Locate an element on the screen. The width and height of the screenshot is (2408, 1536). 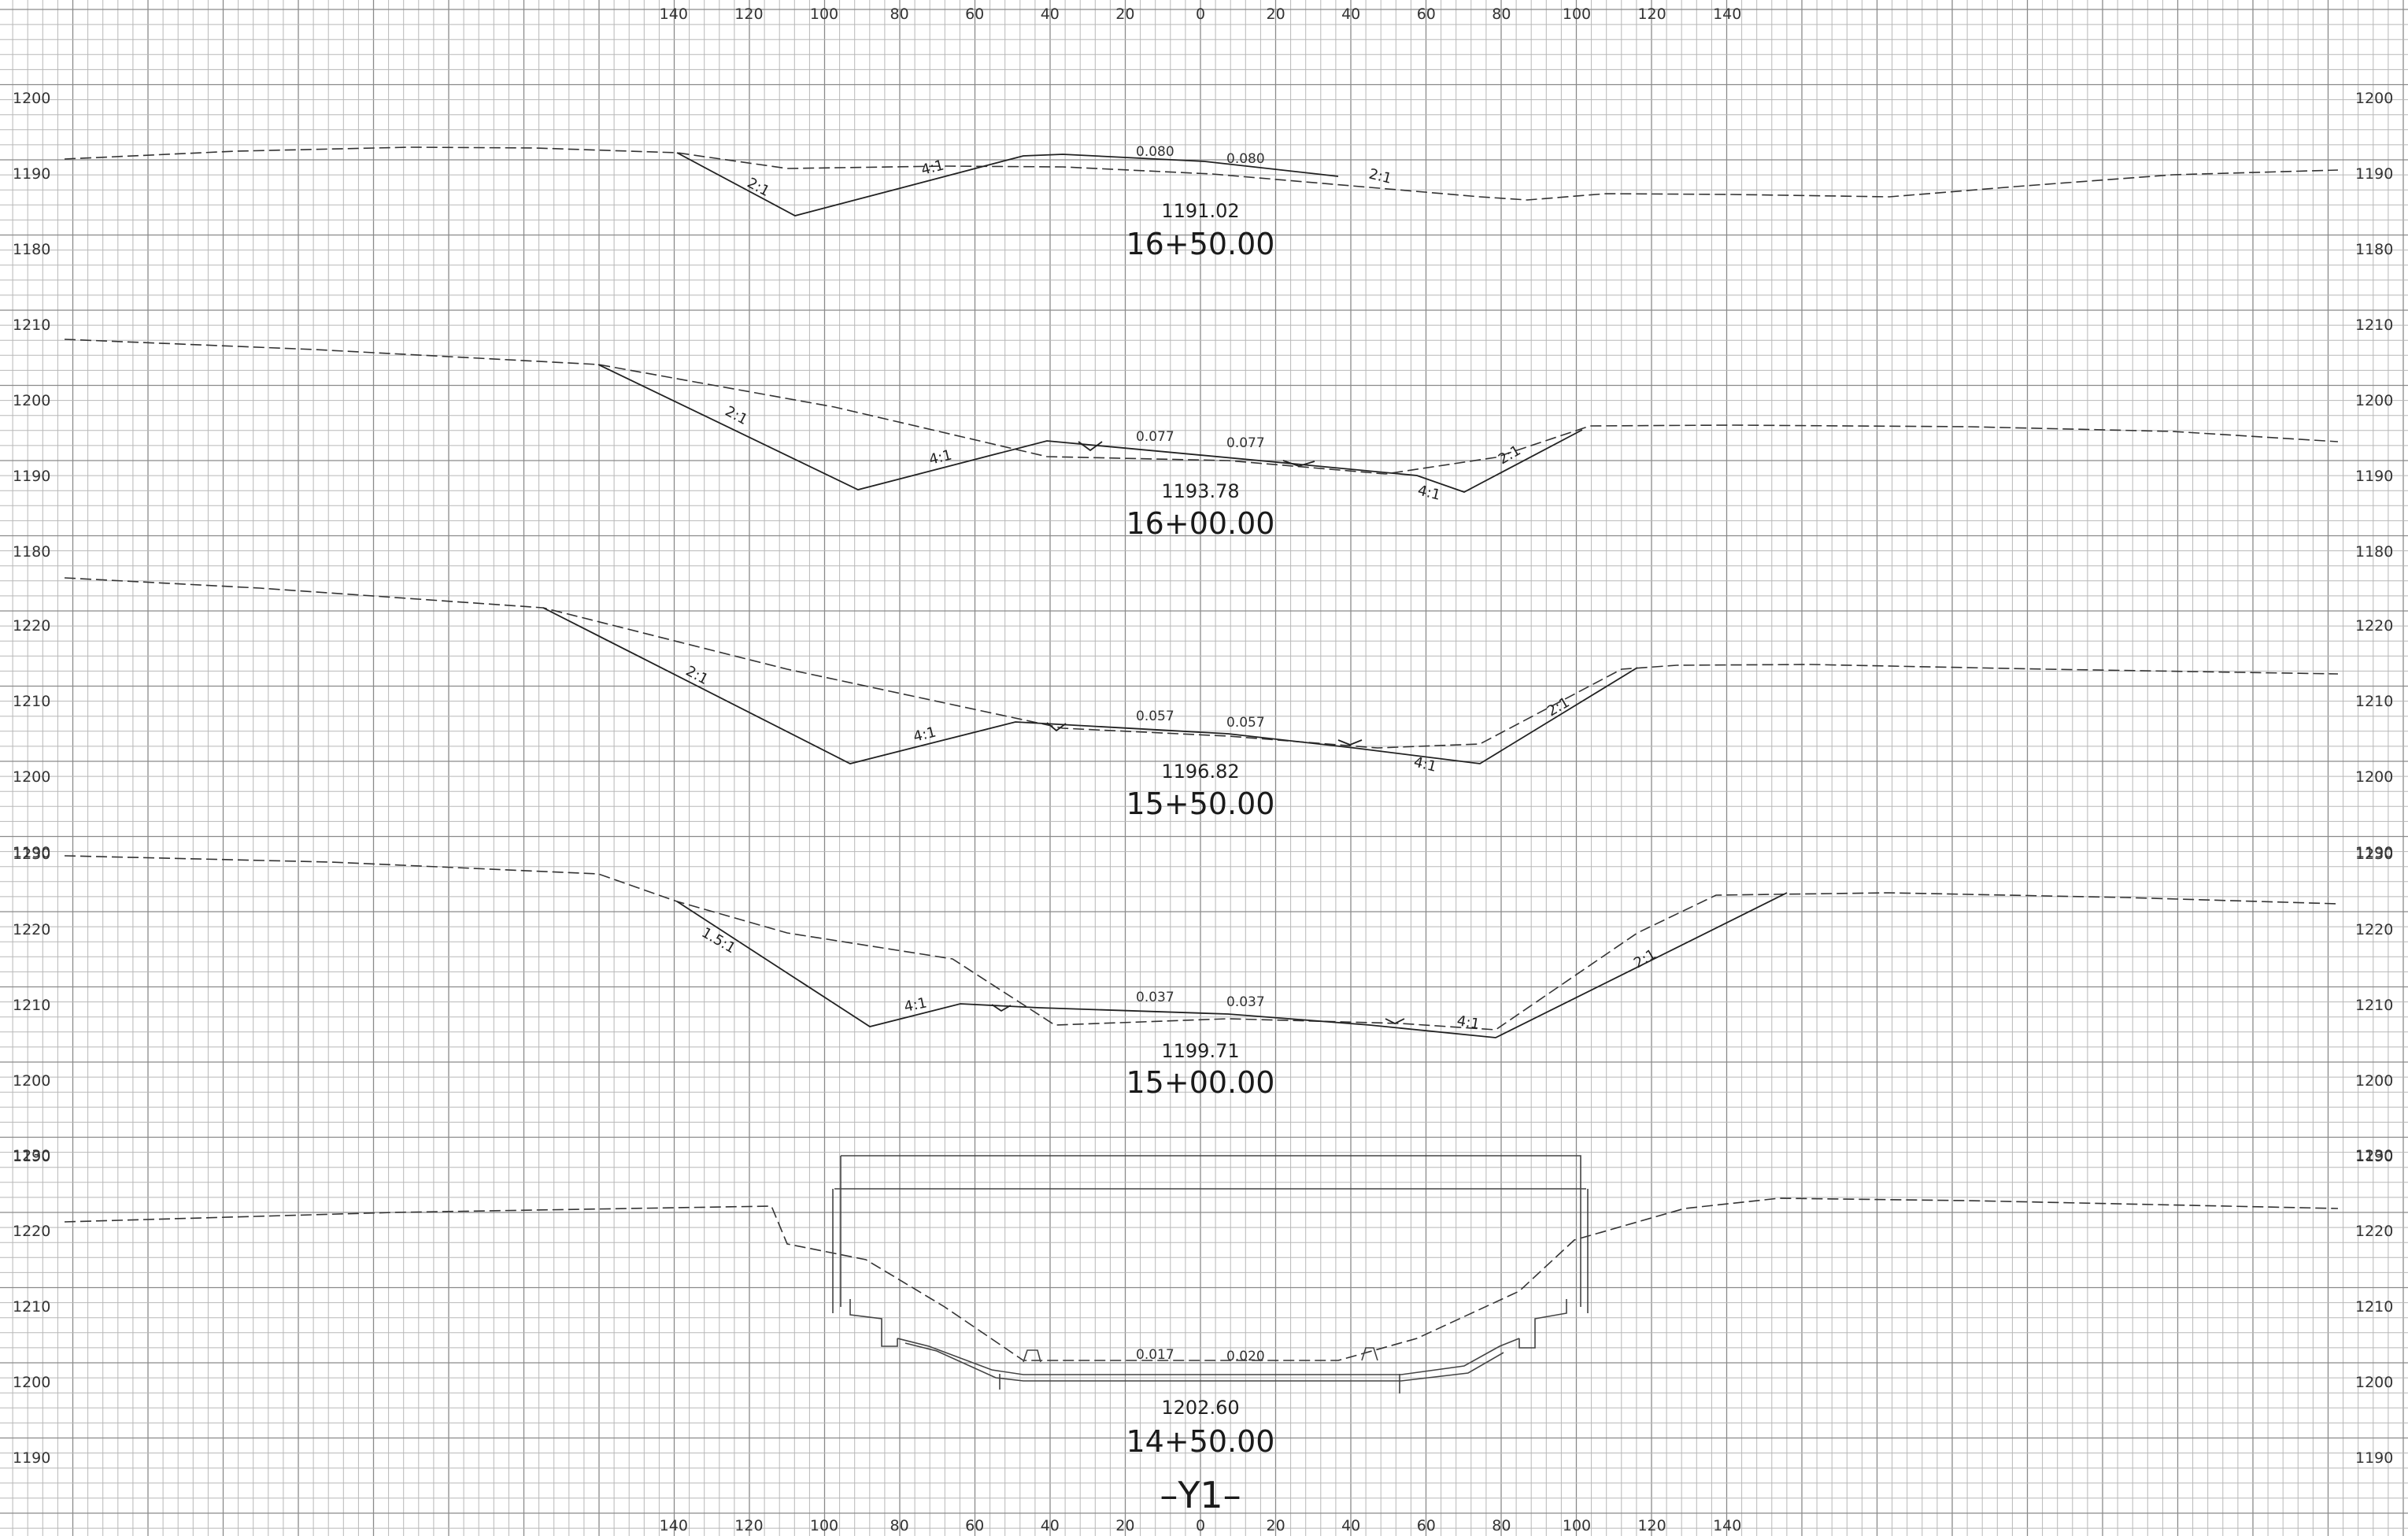
bridge-deck-outline is located at coordinates (1210, 1234).